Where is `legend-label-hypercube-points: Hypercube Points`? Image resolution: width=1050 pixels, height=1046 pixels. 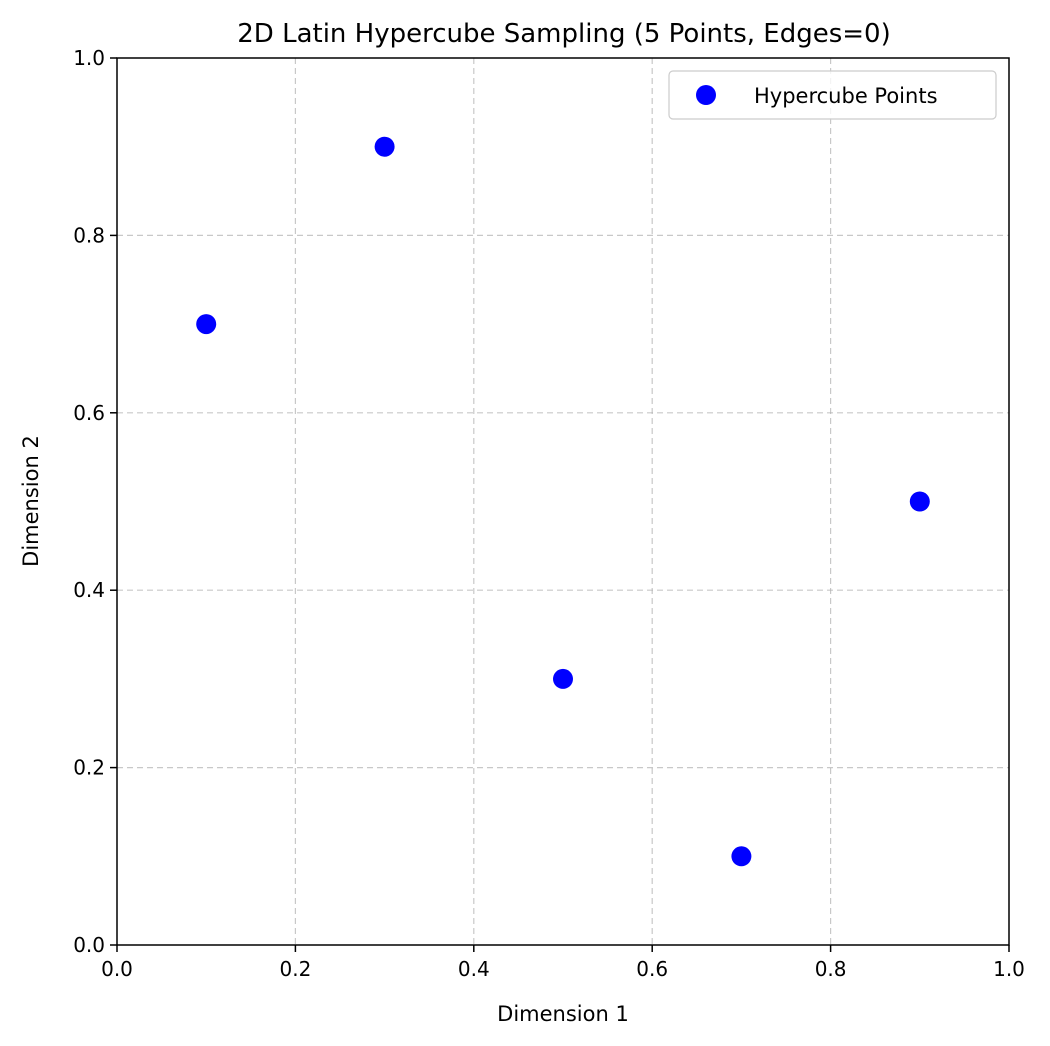
legend-label-hypercube-points: Hypercube Points is located at coordinates (846, 96).